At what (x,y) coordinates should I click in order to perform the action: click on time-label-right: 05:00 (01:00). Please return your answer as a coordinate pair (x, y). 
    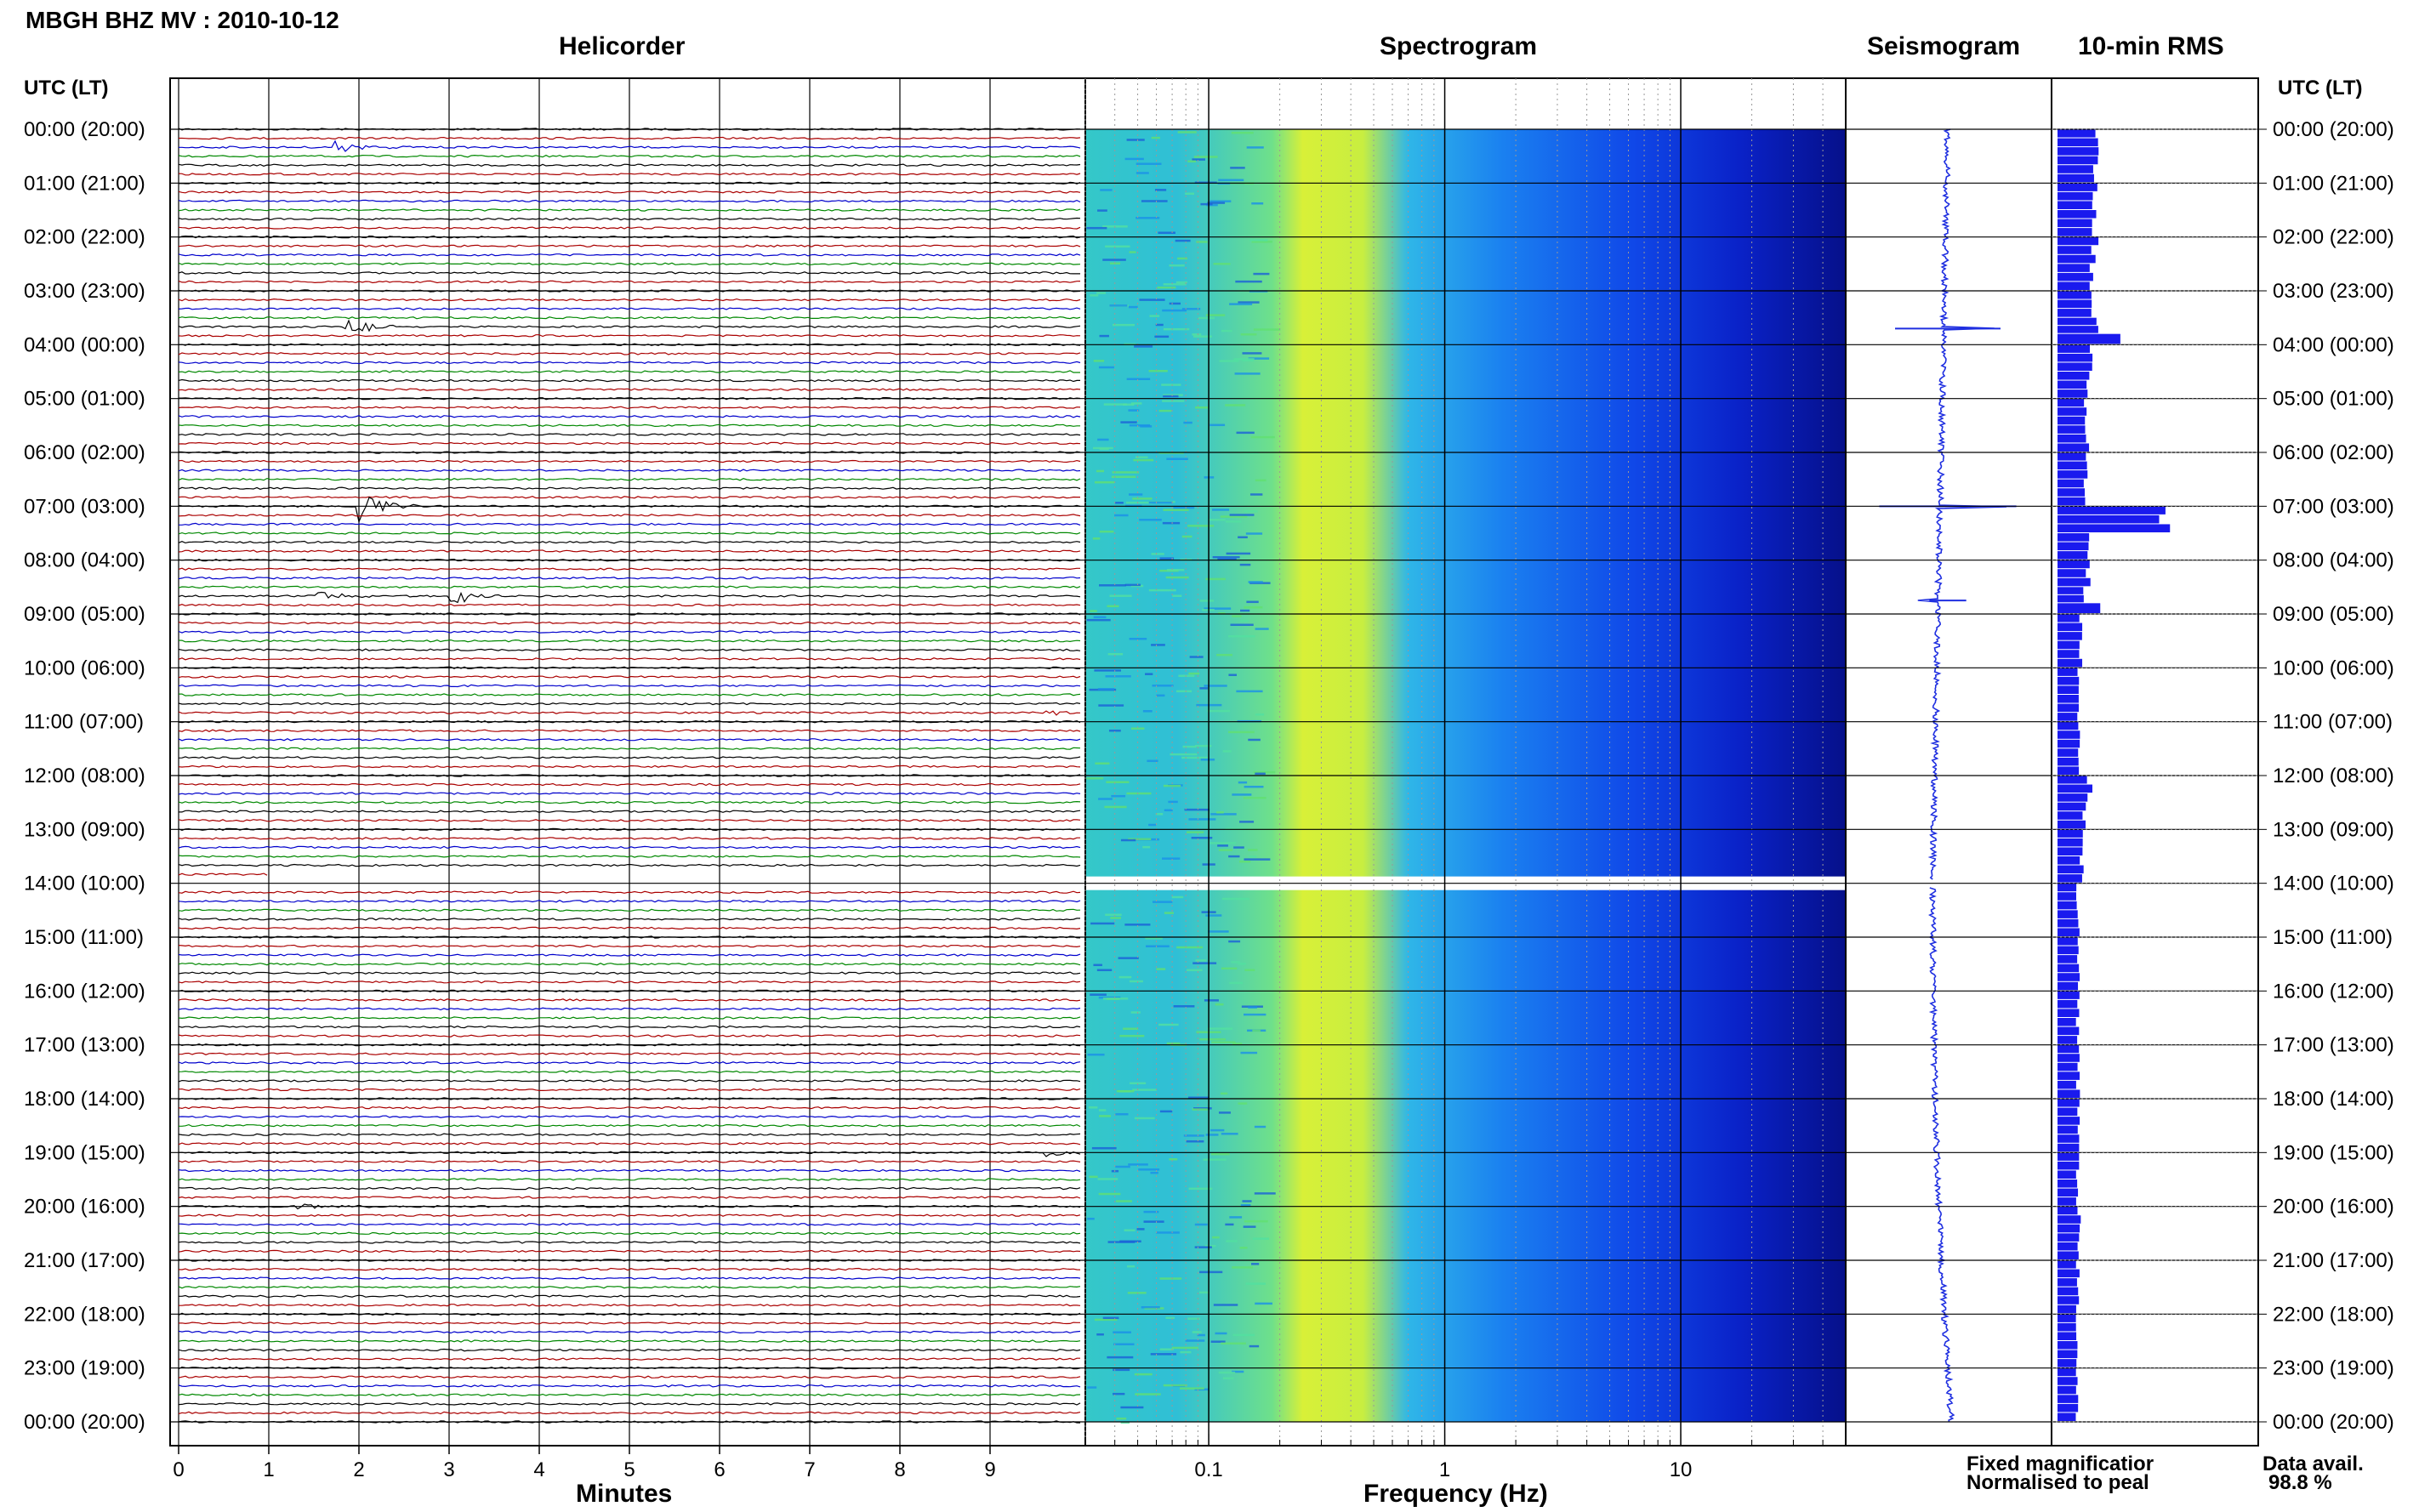
    Looking at the image, I should click on (2333, 399).